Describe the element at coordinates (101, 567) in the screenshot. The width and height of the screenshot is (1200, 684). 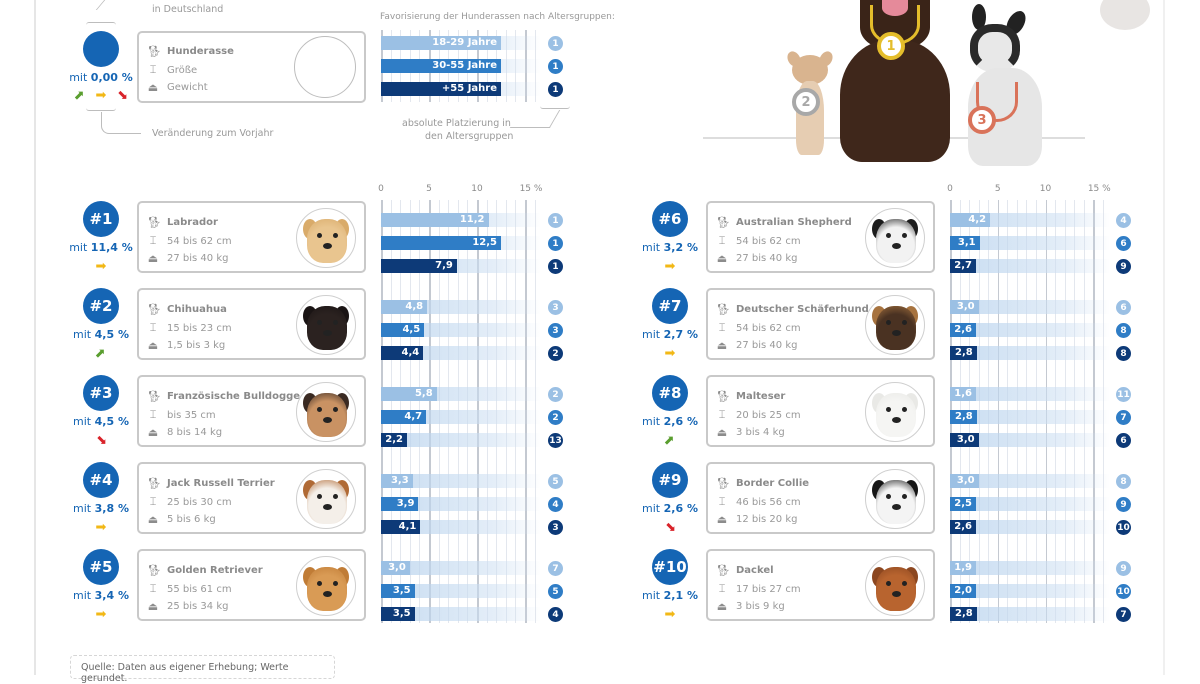
I see `position-badge: #5` at that location.